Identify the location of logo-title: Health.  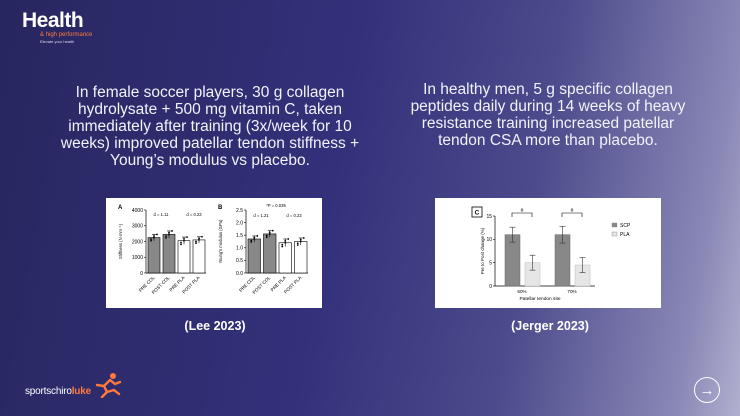
(53, 20).